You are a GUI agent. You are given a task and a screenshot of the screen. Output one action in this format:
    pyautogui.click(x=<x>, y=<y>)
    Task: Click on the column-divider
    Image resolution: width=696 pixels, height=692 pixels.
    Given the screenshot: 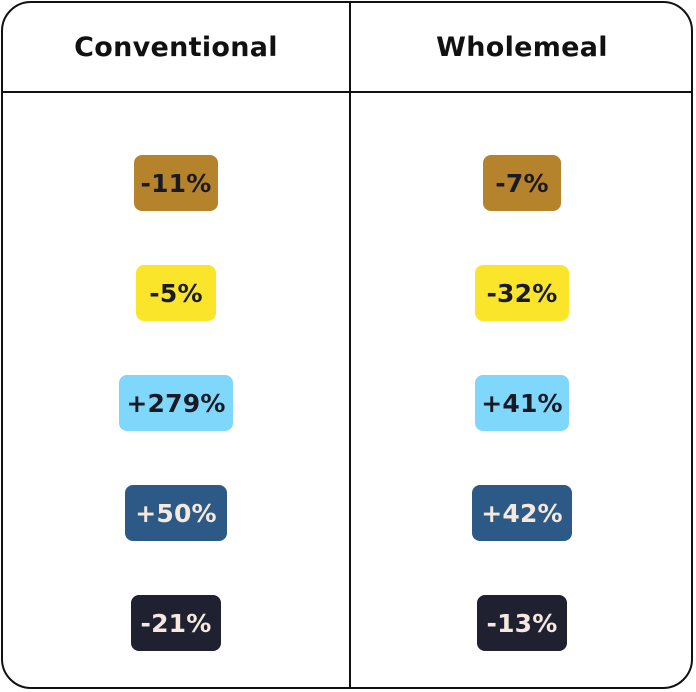 What is the action you would take?
    pyautogui.click(x=350, y=345)
    